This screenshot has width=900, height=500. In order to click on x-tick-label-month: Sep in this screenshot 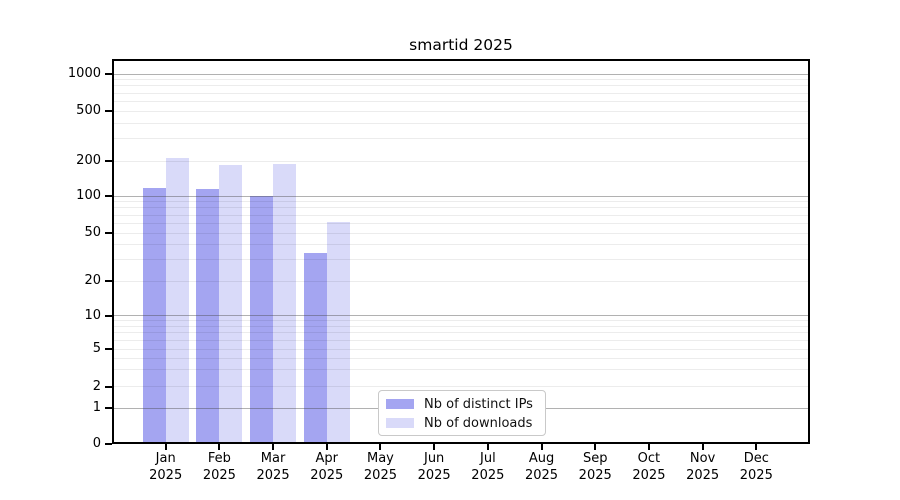, I will do `click(595, 458)`.